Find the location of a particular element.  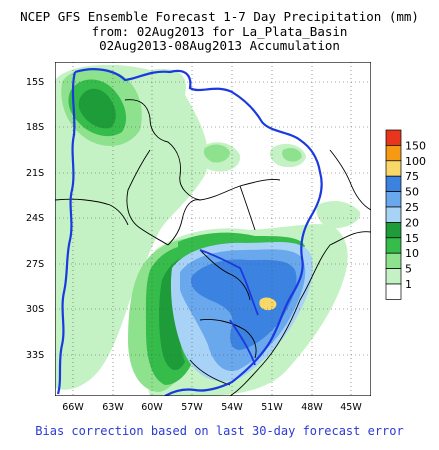

x-tick-label: 51W is located at coordinates (272, 407).